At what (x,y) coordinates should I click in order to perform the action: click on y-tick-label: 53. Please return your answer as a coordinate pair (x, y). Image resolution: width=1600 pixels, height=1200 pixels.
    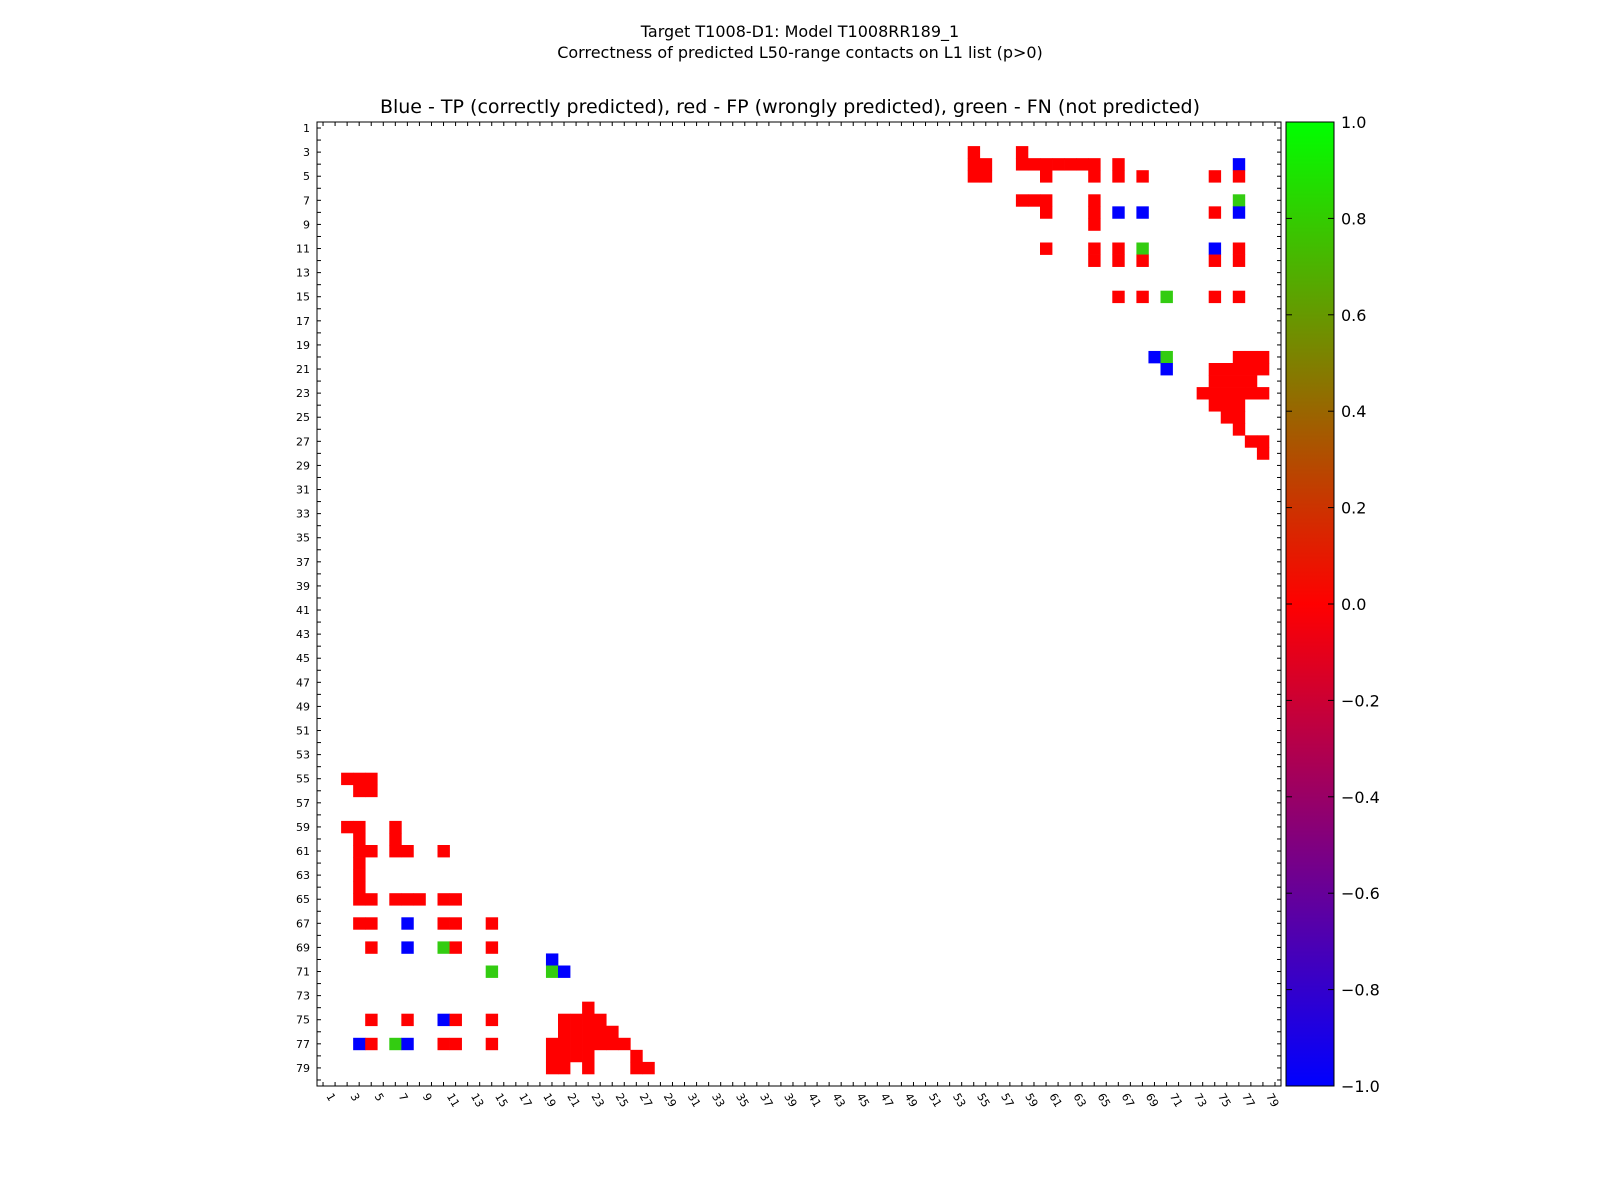
    Looking at the image, I should click on (303, 755).